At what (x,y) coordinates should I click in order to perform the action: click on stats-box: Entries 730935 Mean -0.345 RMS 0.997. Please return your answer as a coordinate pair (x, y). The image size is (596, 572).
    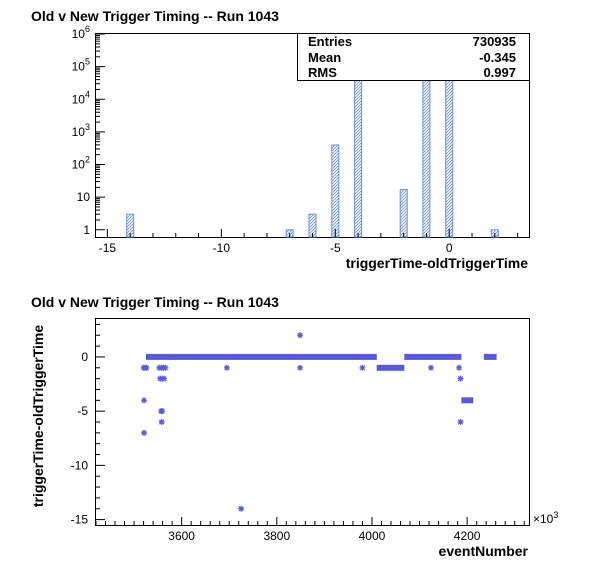
    Looking at the image, I should click on (413, 57).